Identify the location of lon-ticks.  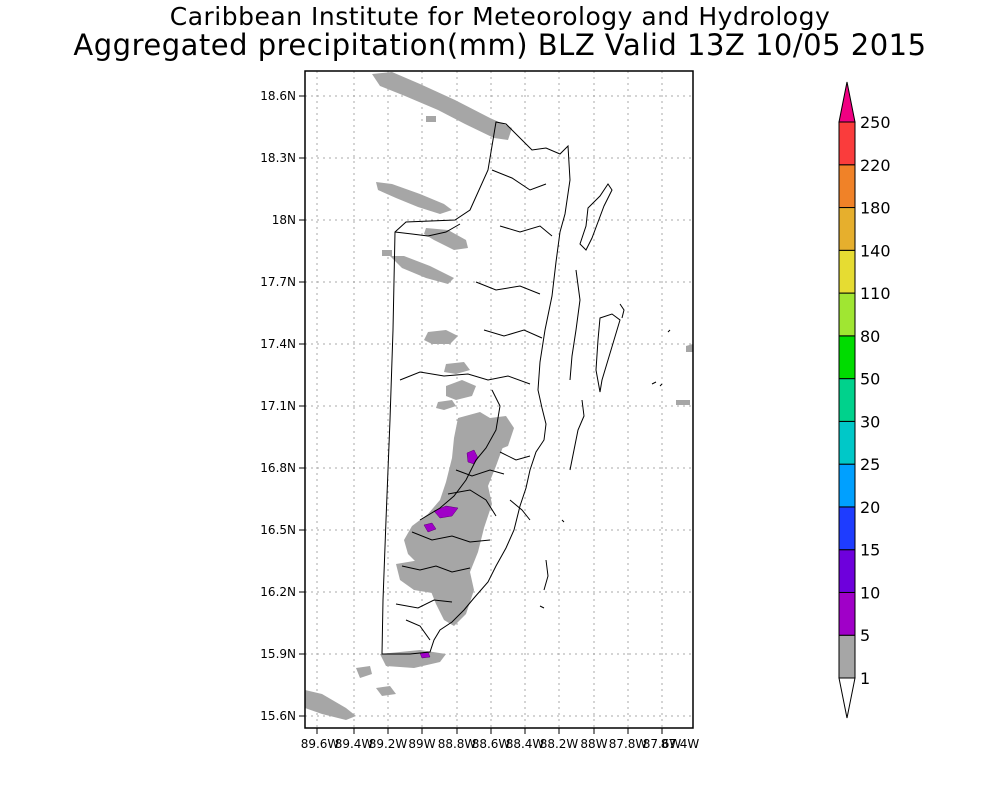
(489, 731).